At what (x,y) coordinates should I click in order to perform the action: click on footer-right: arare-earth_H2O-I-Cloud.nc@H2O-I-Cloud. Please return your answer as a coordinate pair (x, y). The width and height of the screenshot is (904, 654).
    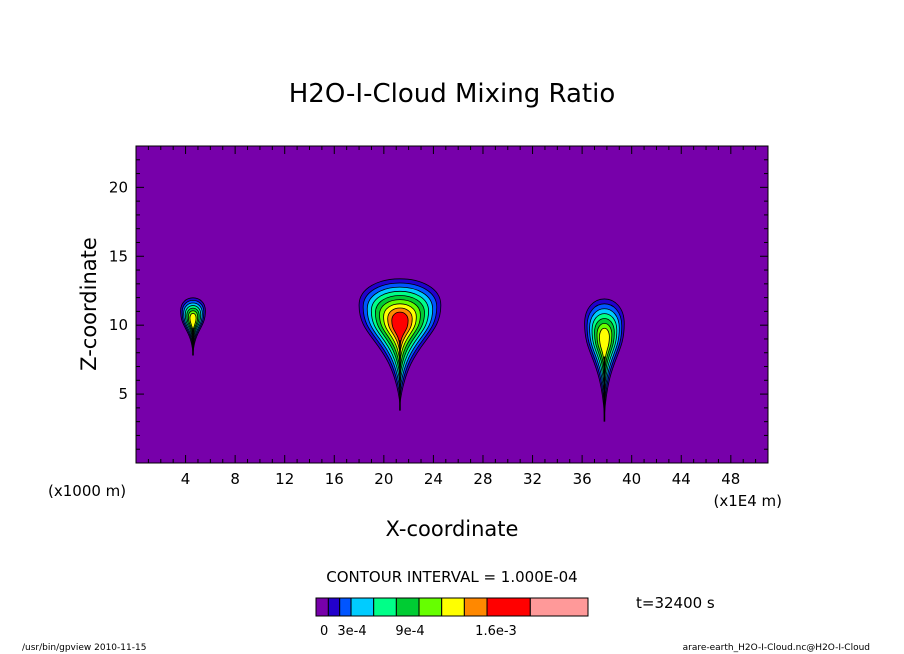
    Looking at the image, I should click on (776, 648).